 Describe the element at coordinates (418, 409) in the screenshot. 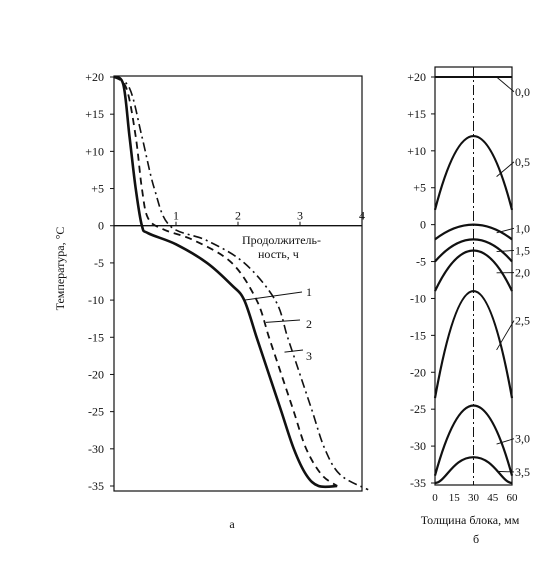

I see `y-tick-label-b: -25` at that location.